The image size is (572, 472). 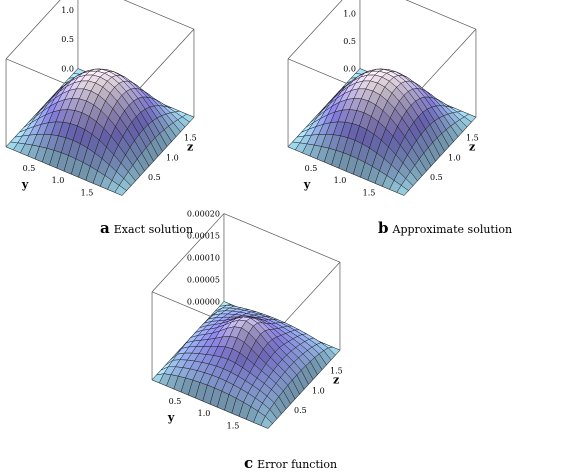 What do you see at coordinates (105, 228) in the screenshot?
I see `panel-a-letter: a` at bounding box center [105, 228].